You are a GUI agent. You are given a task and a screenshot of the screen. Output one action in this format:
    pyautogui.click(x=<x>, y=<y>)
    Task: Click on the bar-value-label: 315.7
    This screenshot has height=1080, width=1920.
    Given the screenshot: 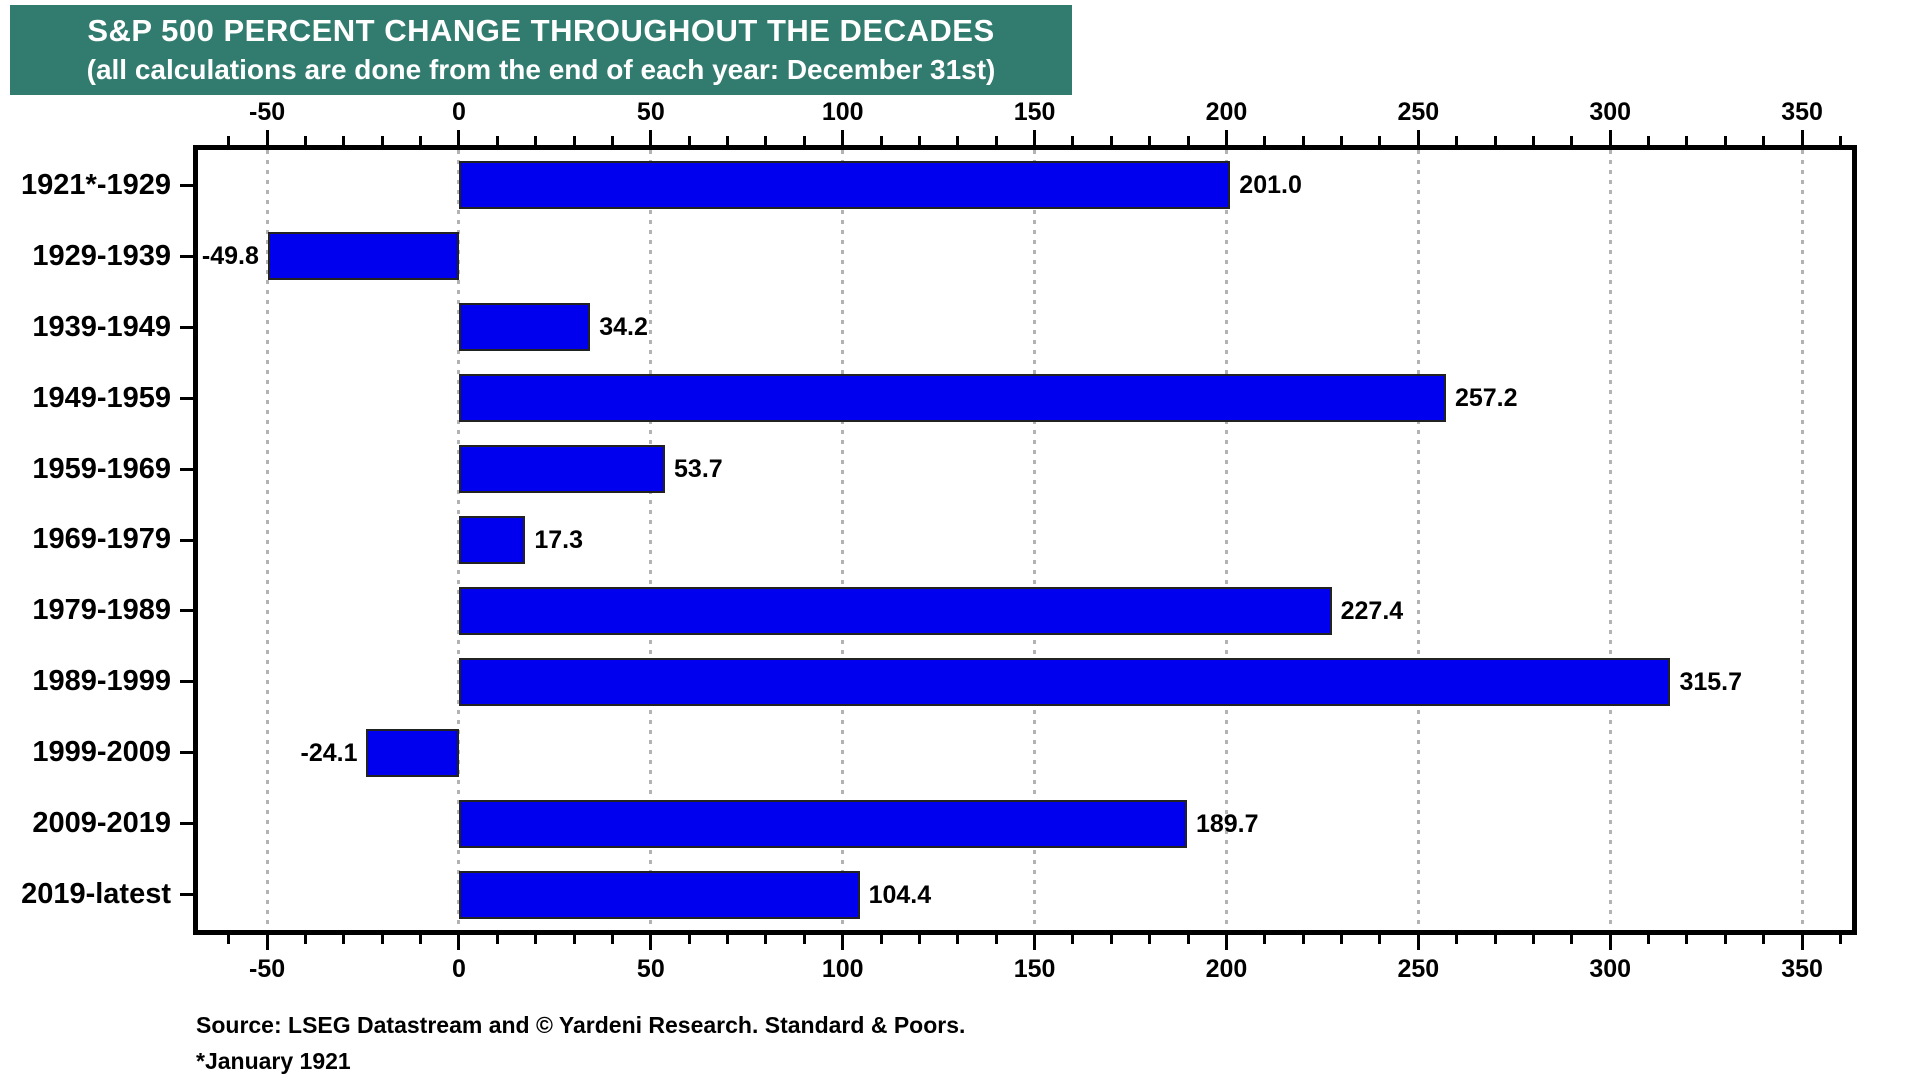 What is the action you would take?
    pyautogui.click(x=1711, y=681)
    